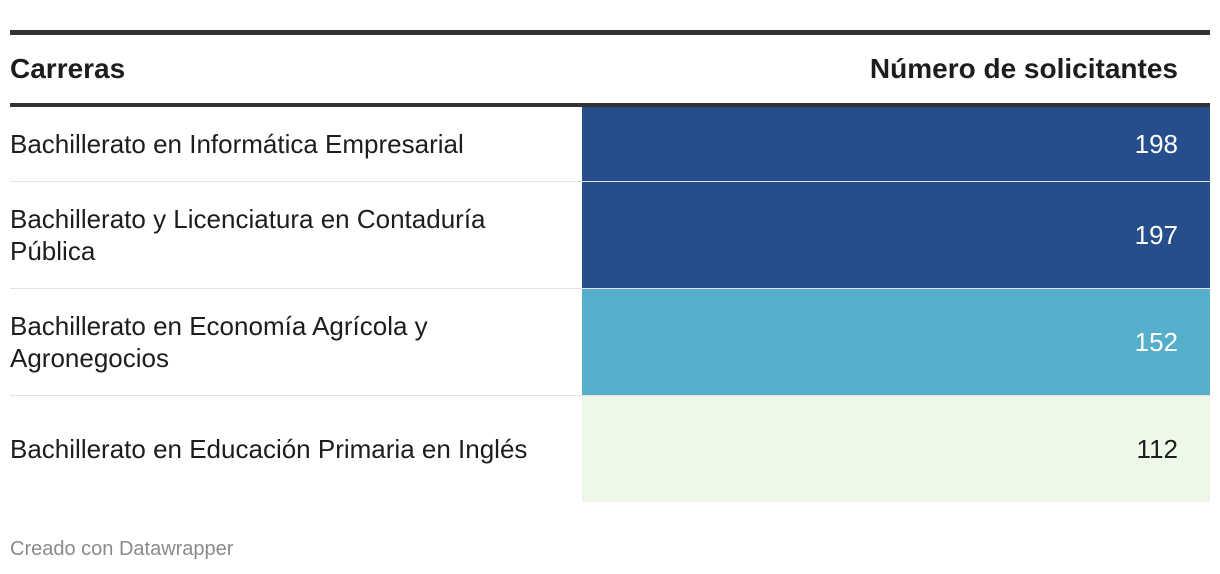 The image size is (1220, 574). I want to click on footer-credit: Creado con Datawrapper, so click(122, 549).